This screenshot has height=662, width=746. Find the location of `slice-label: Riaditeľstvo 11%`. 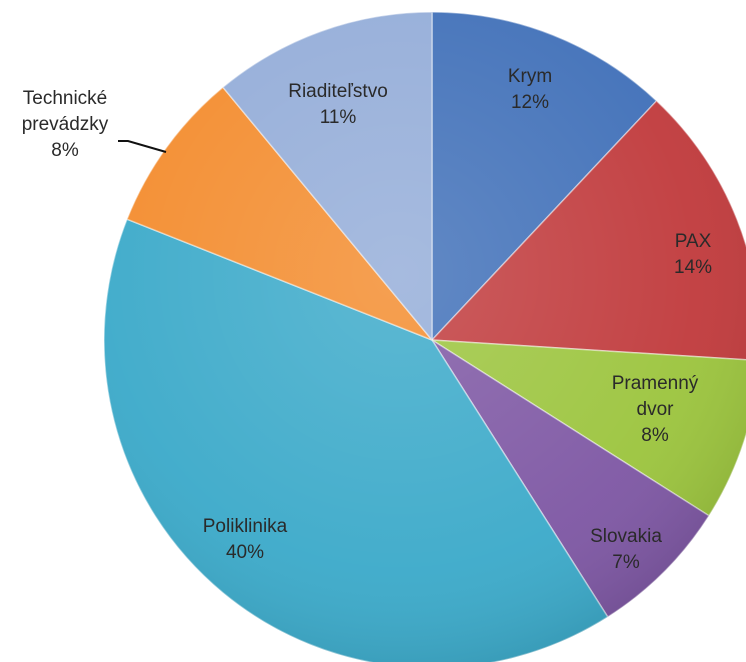

slice-label: Riaditeľstvo 11% is located at coordinates (338, 105).